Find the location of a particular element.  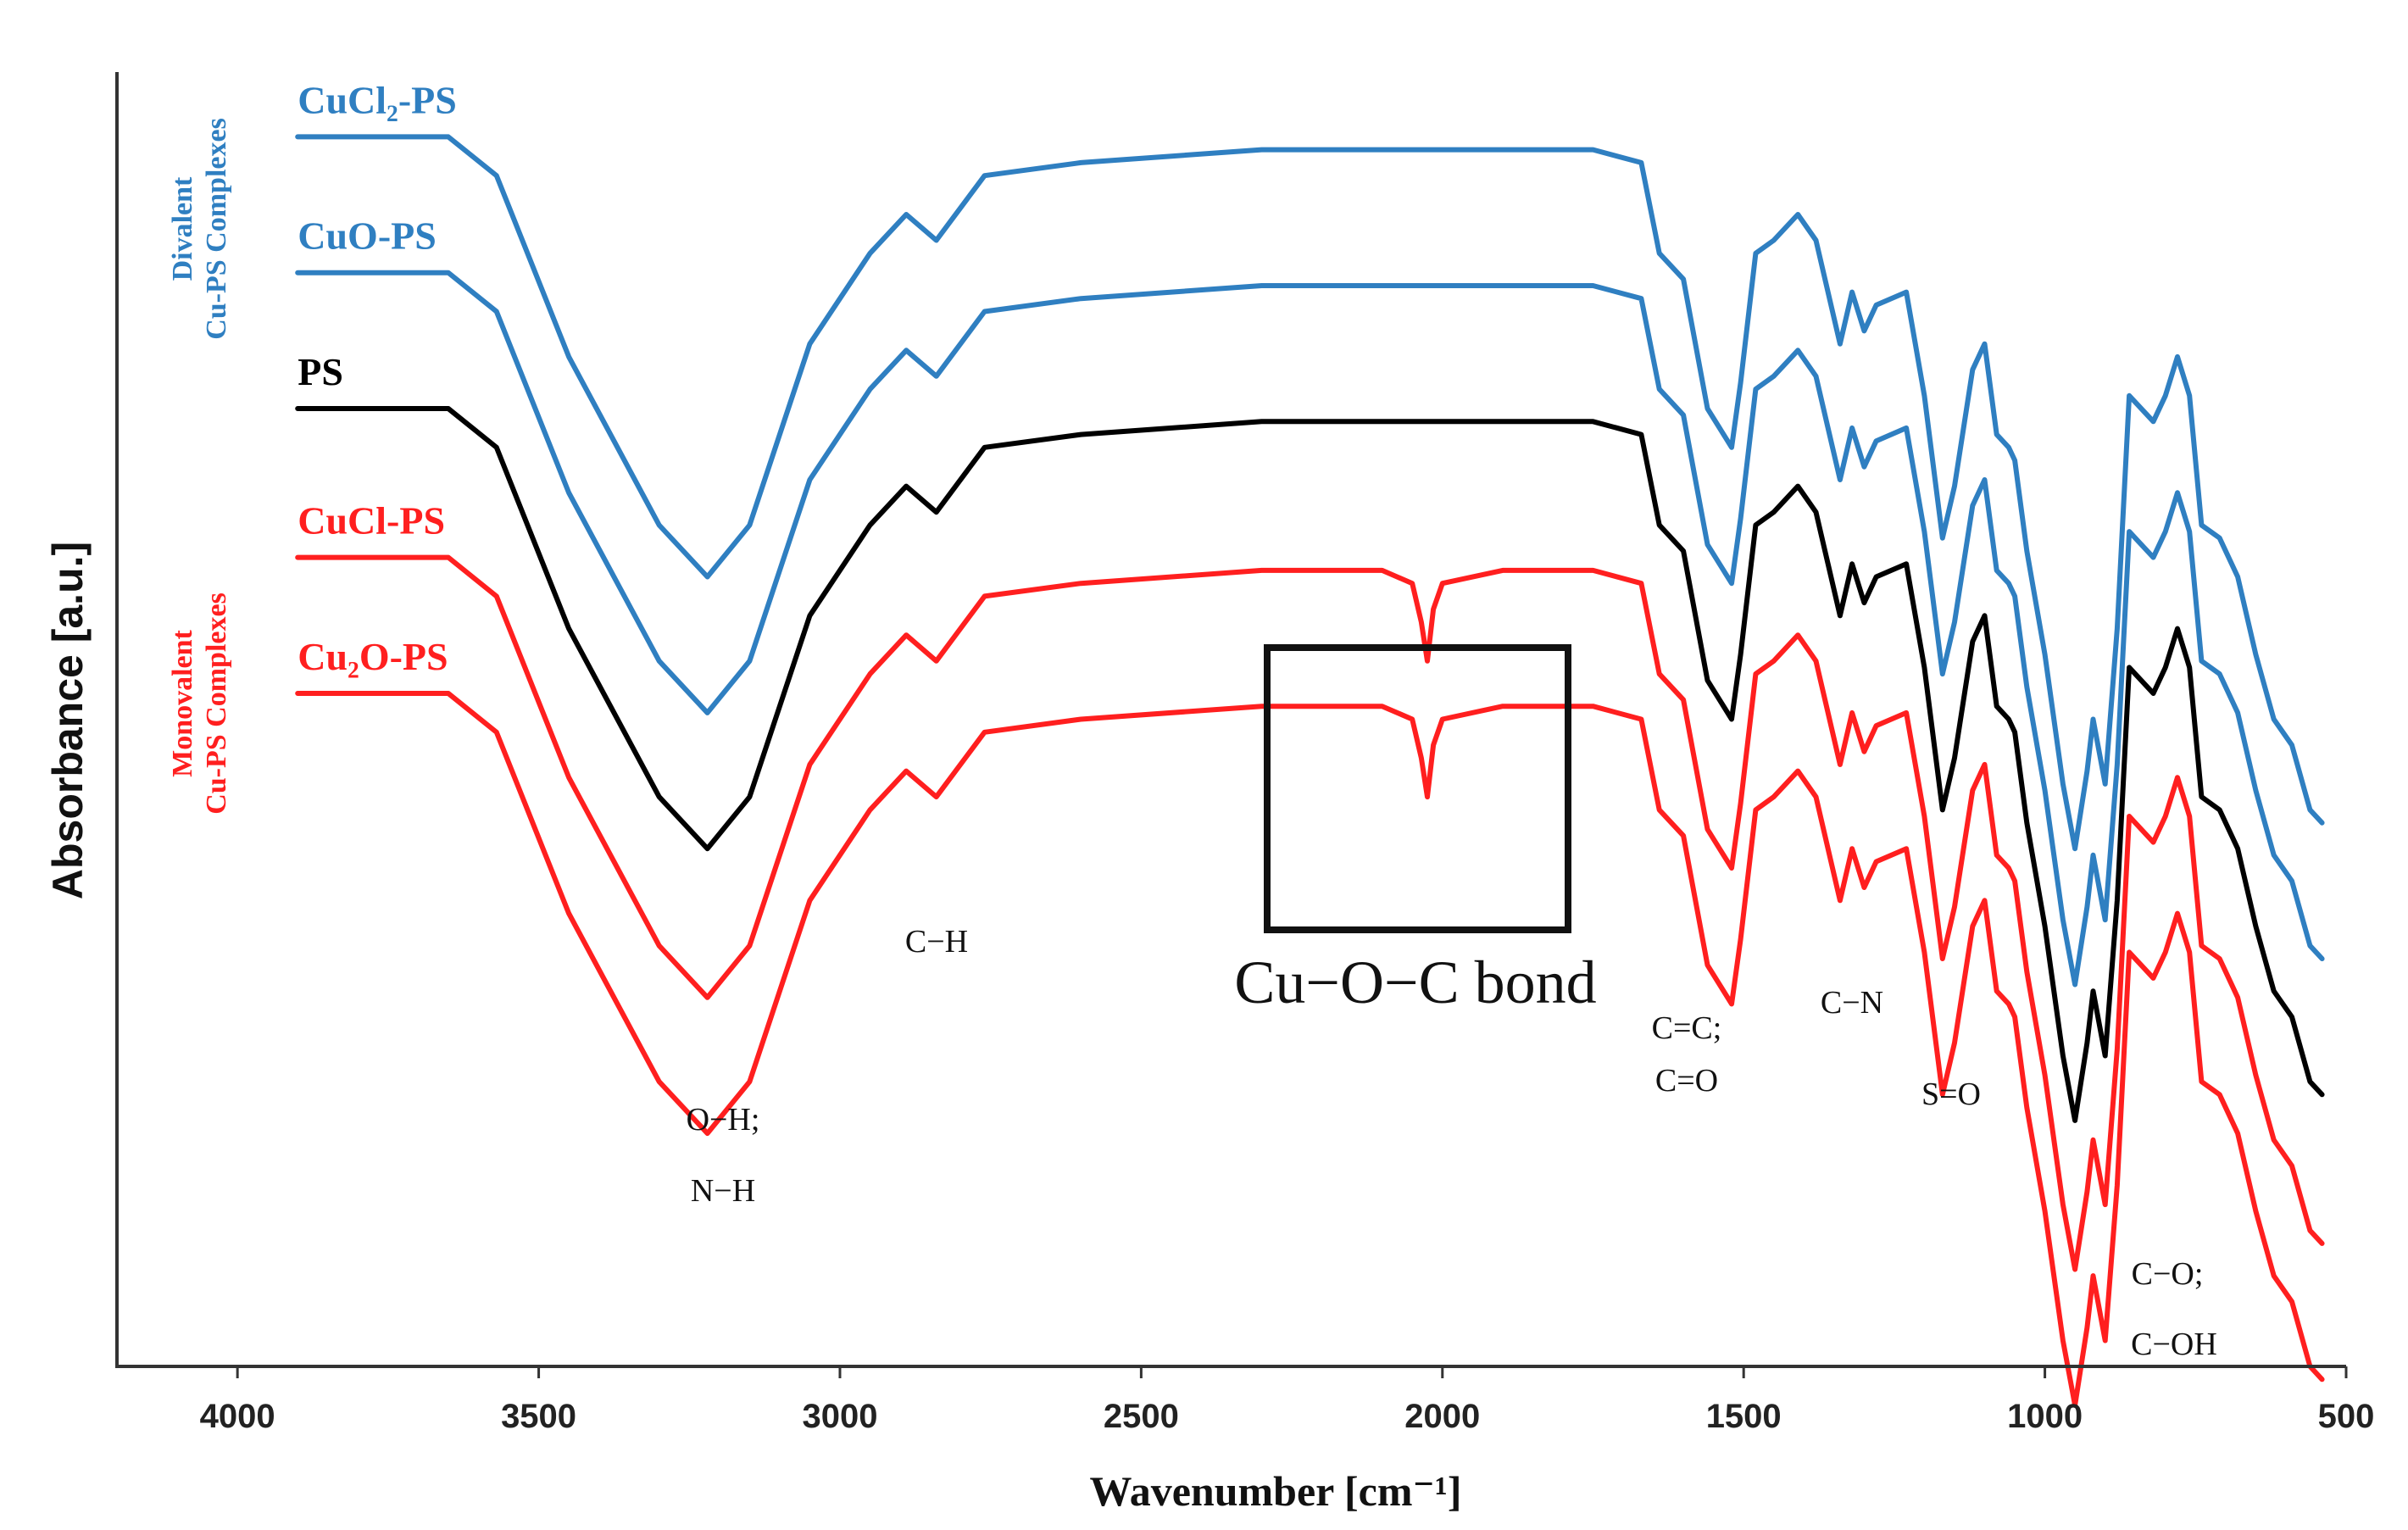

nh-band-label: N−H is located at coordinates (723, 1191).